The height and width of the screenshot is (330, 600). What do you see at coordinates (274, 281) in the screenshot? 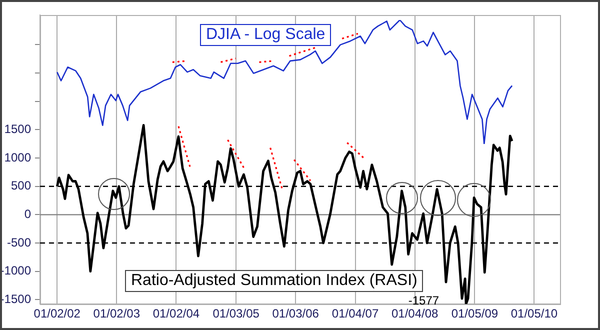
I see `series-label: Ratio-Adjusted Summation Index (RASI)` at bounding box center [274, 281].